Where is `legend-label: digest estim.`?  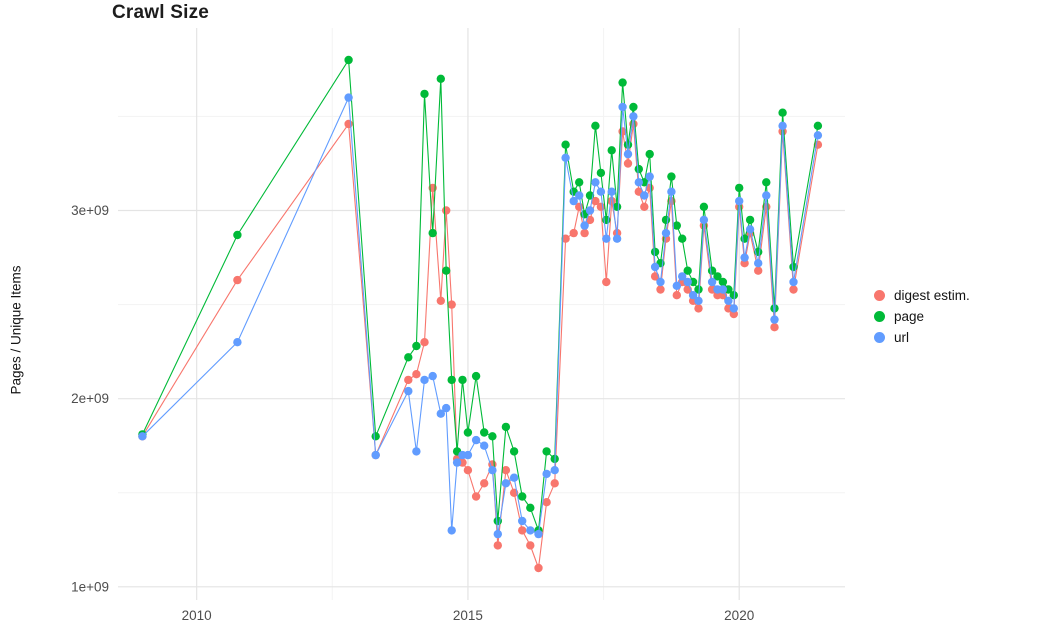
legend-label: digest estim. is located at coordinates (932, 295).